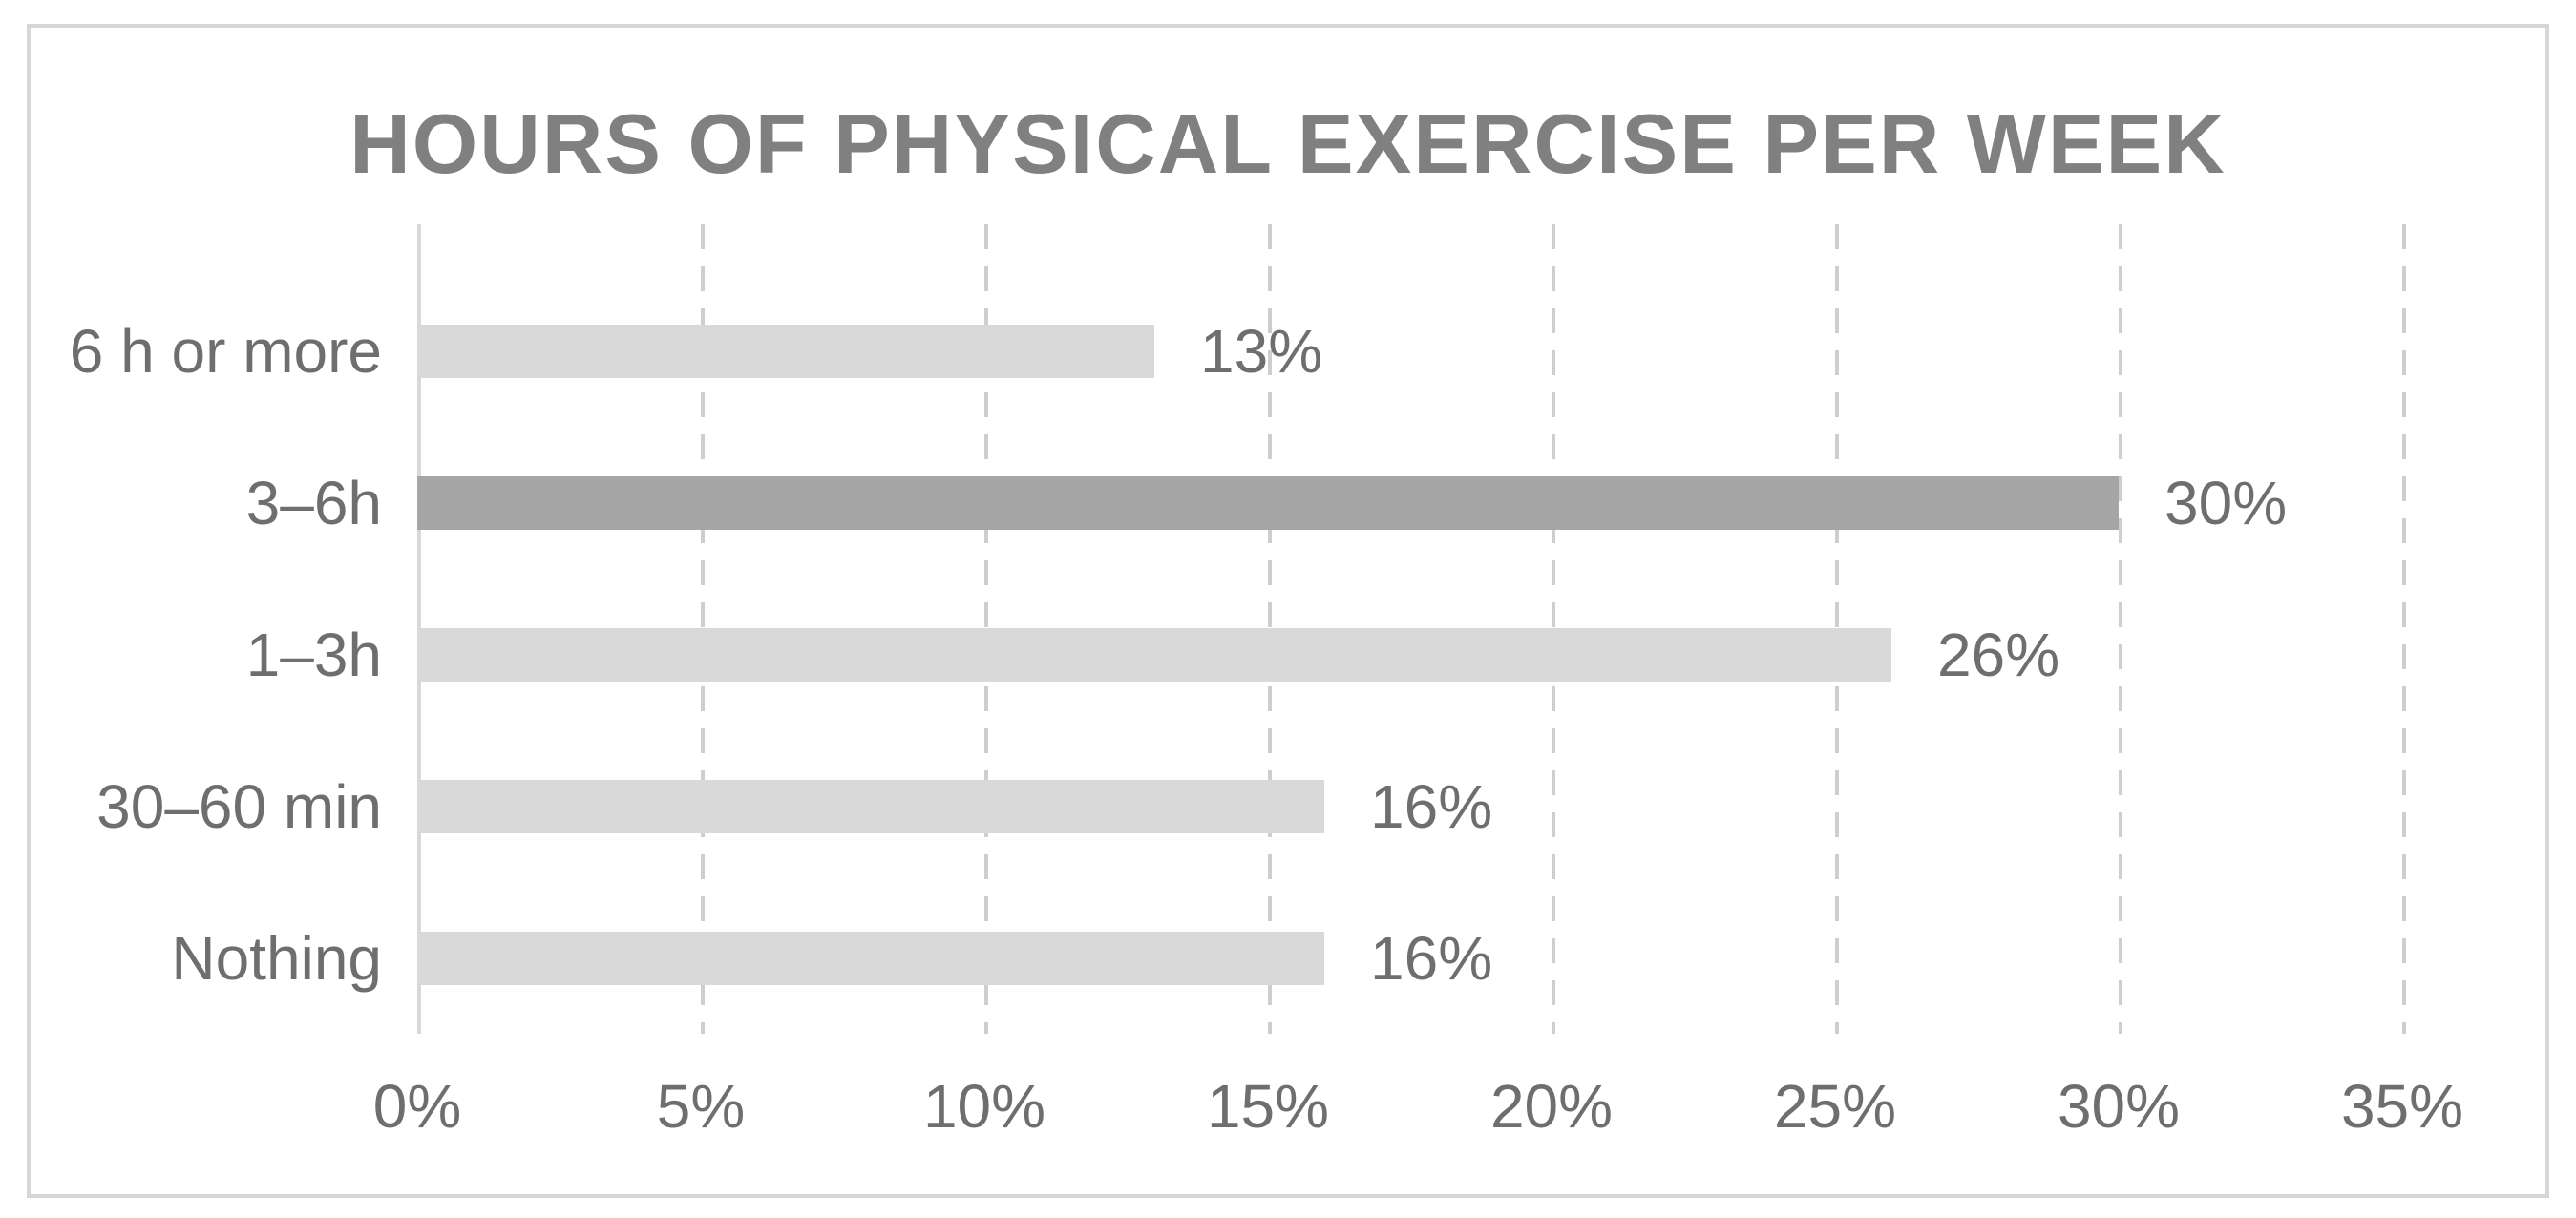 This screenshot has height=1218, width=2576. Describe the element at coordinates (417, 1106) in the screenshot. I see `x-tick-label: 0%` at that location.